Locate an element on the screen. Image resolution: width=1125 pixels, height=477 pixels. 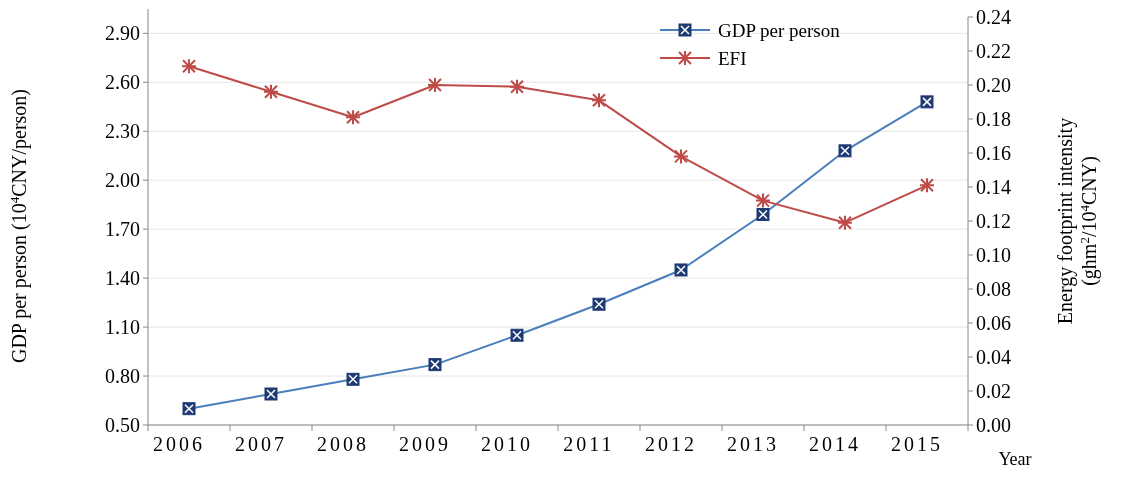
x-tick-label: 2012 is located at coordinates (671, 444).